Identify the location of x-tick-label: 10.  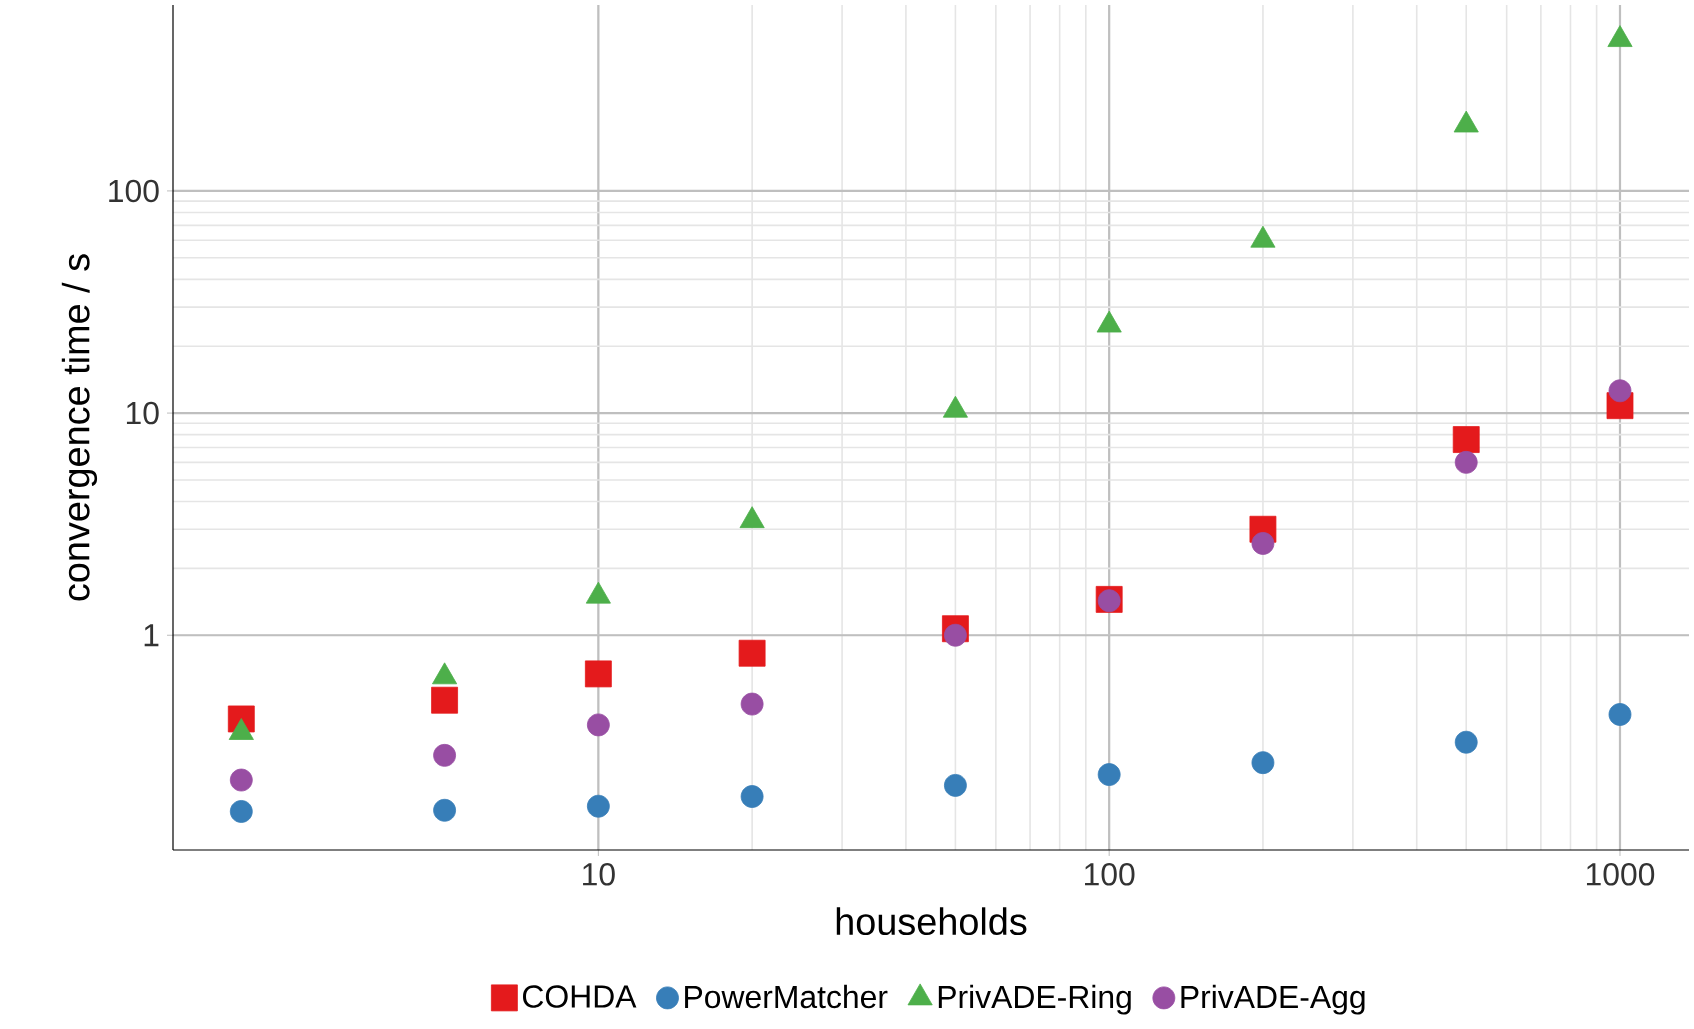
(599, 874).